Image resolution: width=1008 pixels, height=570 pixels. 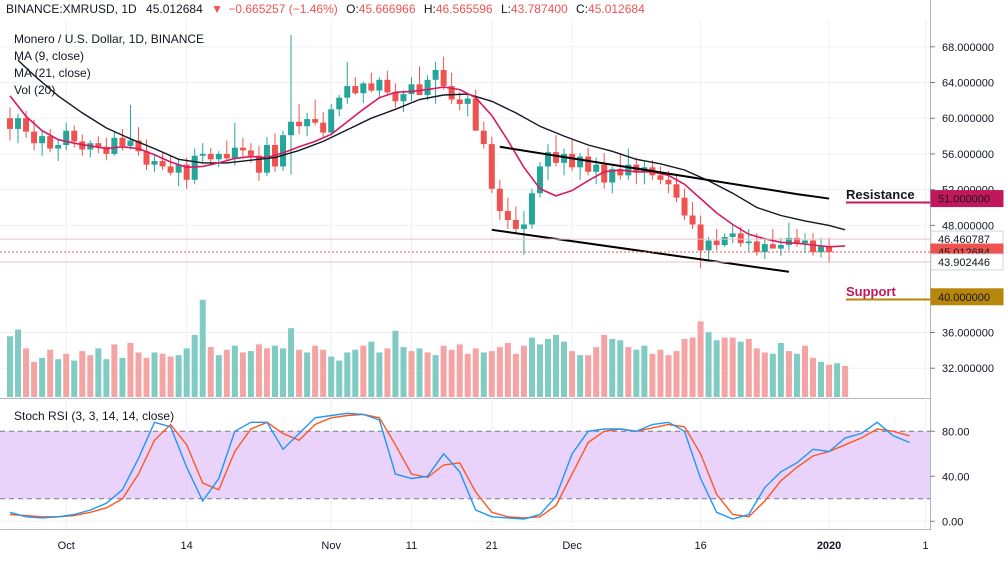 I want to click on legend-volume: Vol (20), so click(x=34, y=90).